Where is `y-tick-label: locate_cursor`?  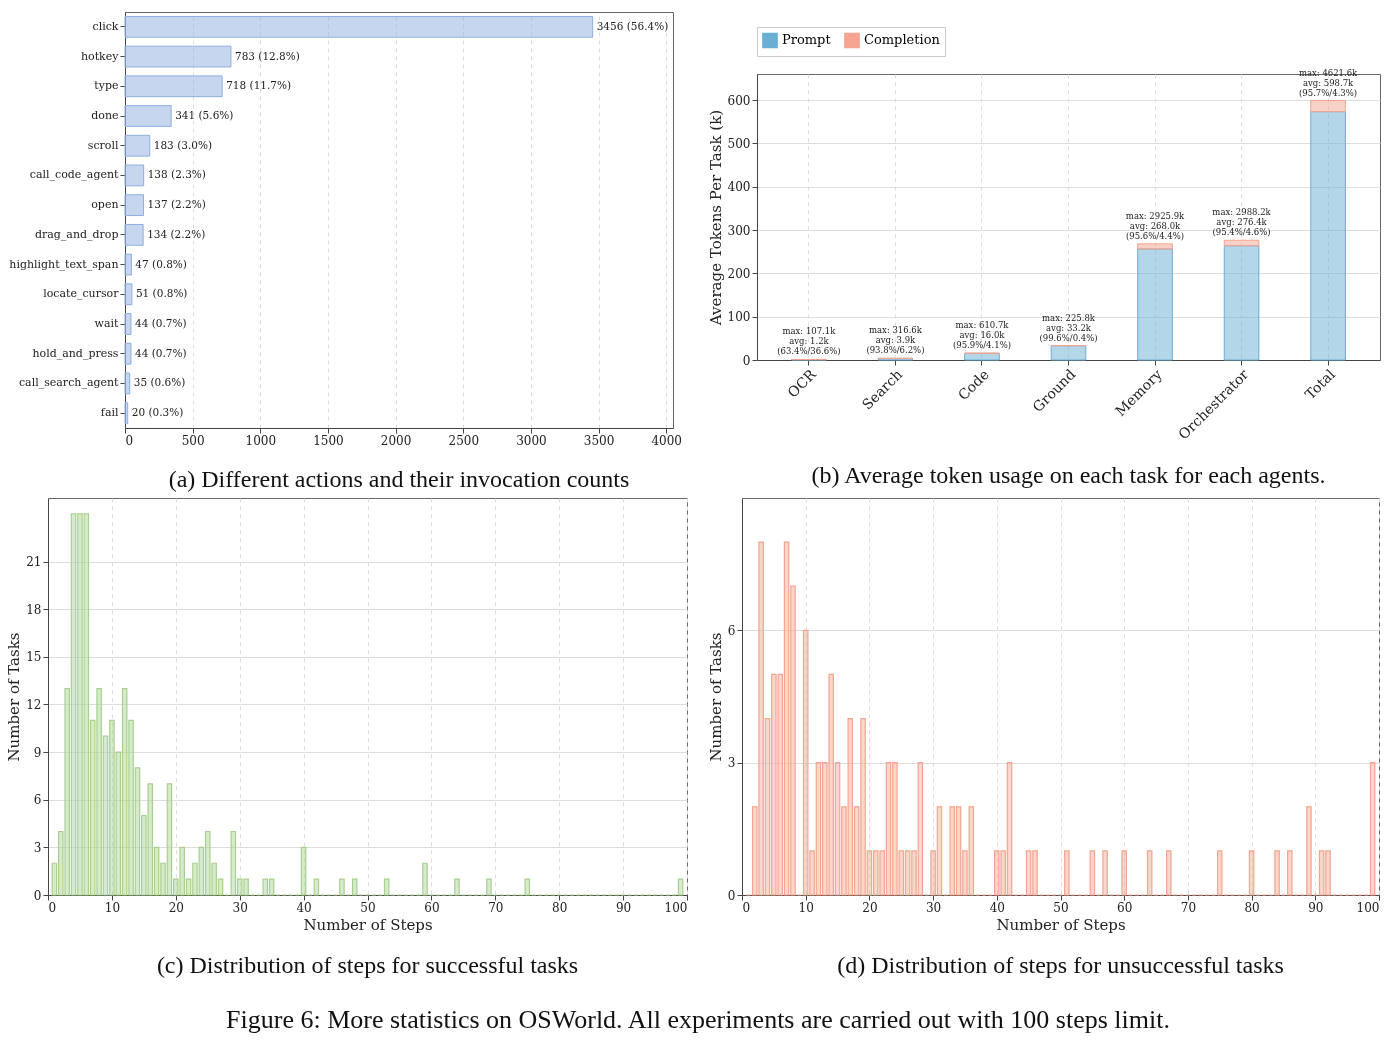
y-tick-label: locate_cursor is located at coordinates (81, 294).